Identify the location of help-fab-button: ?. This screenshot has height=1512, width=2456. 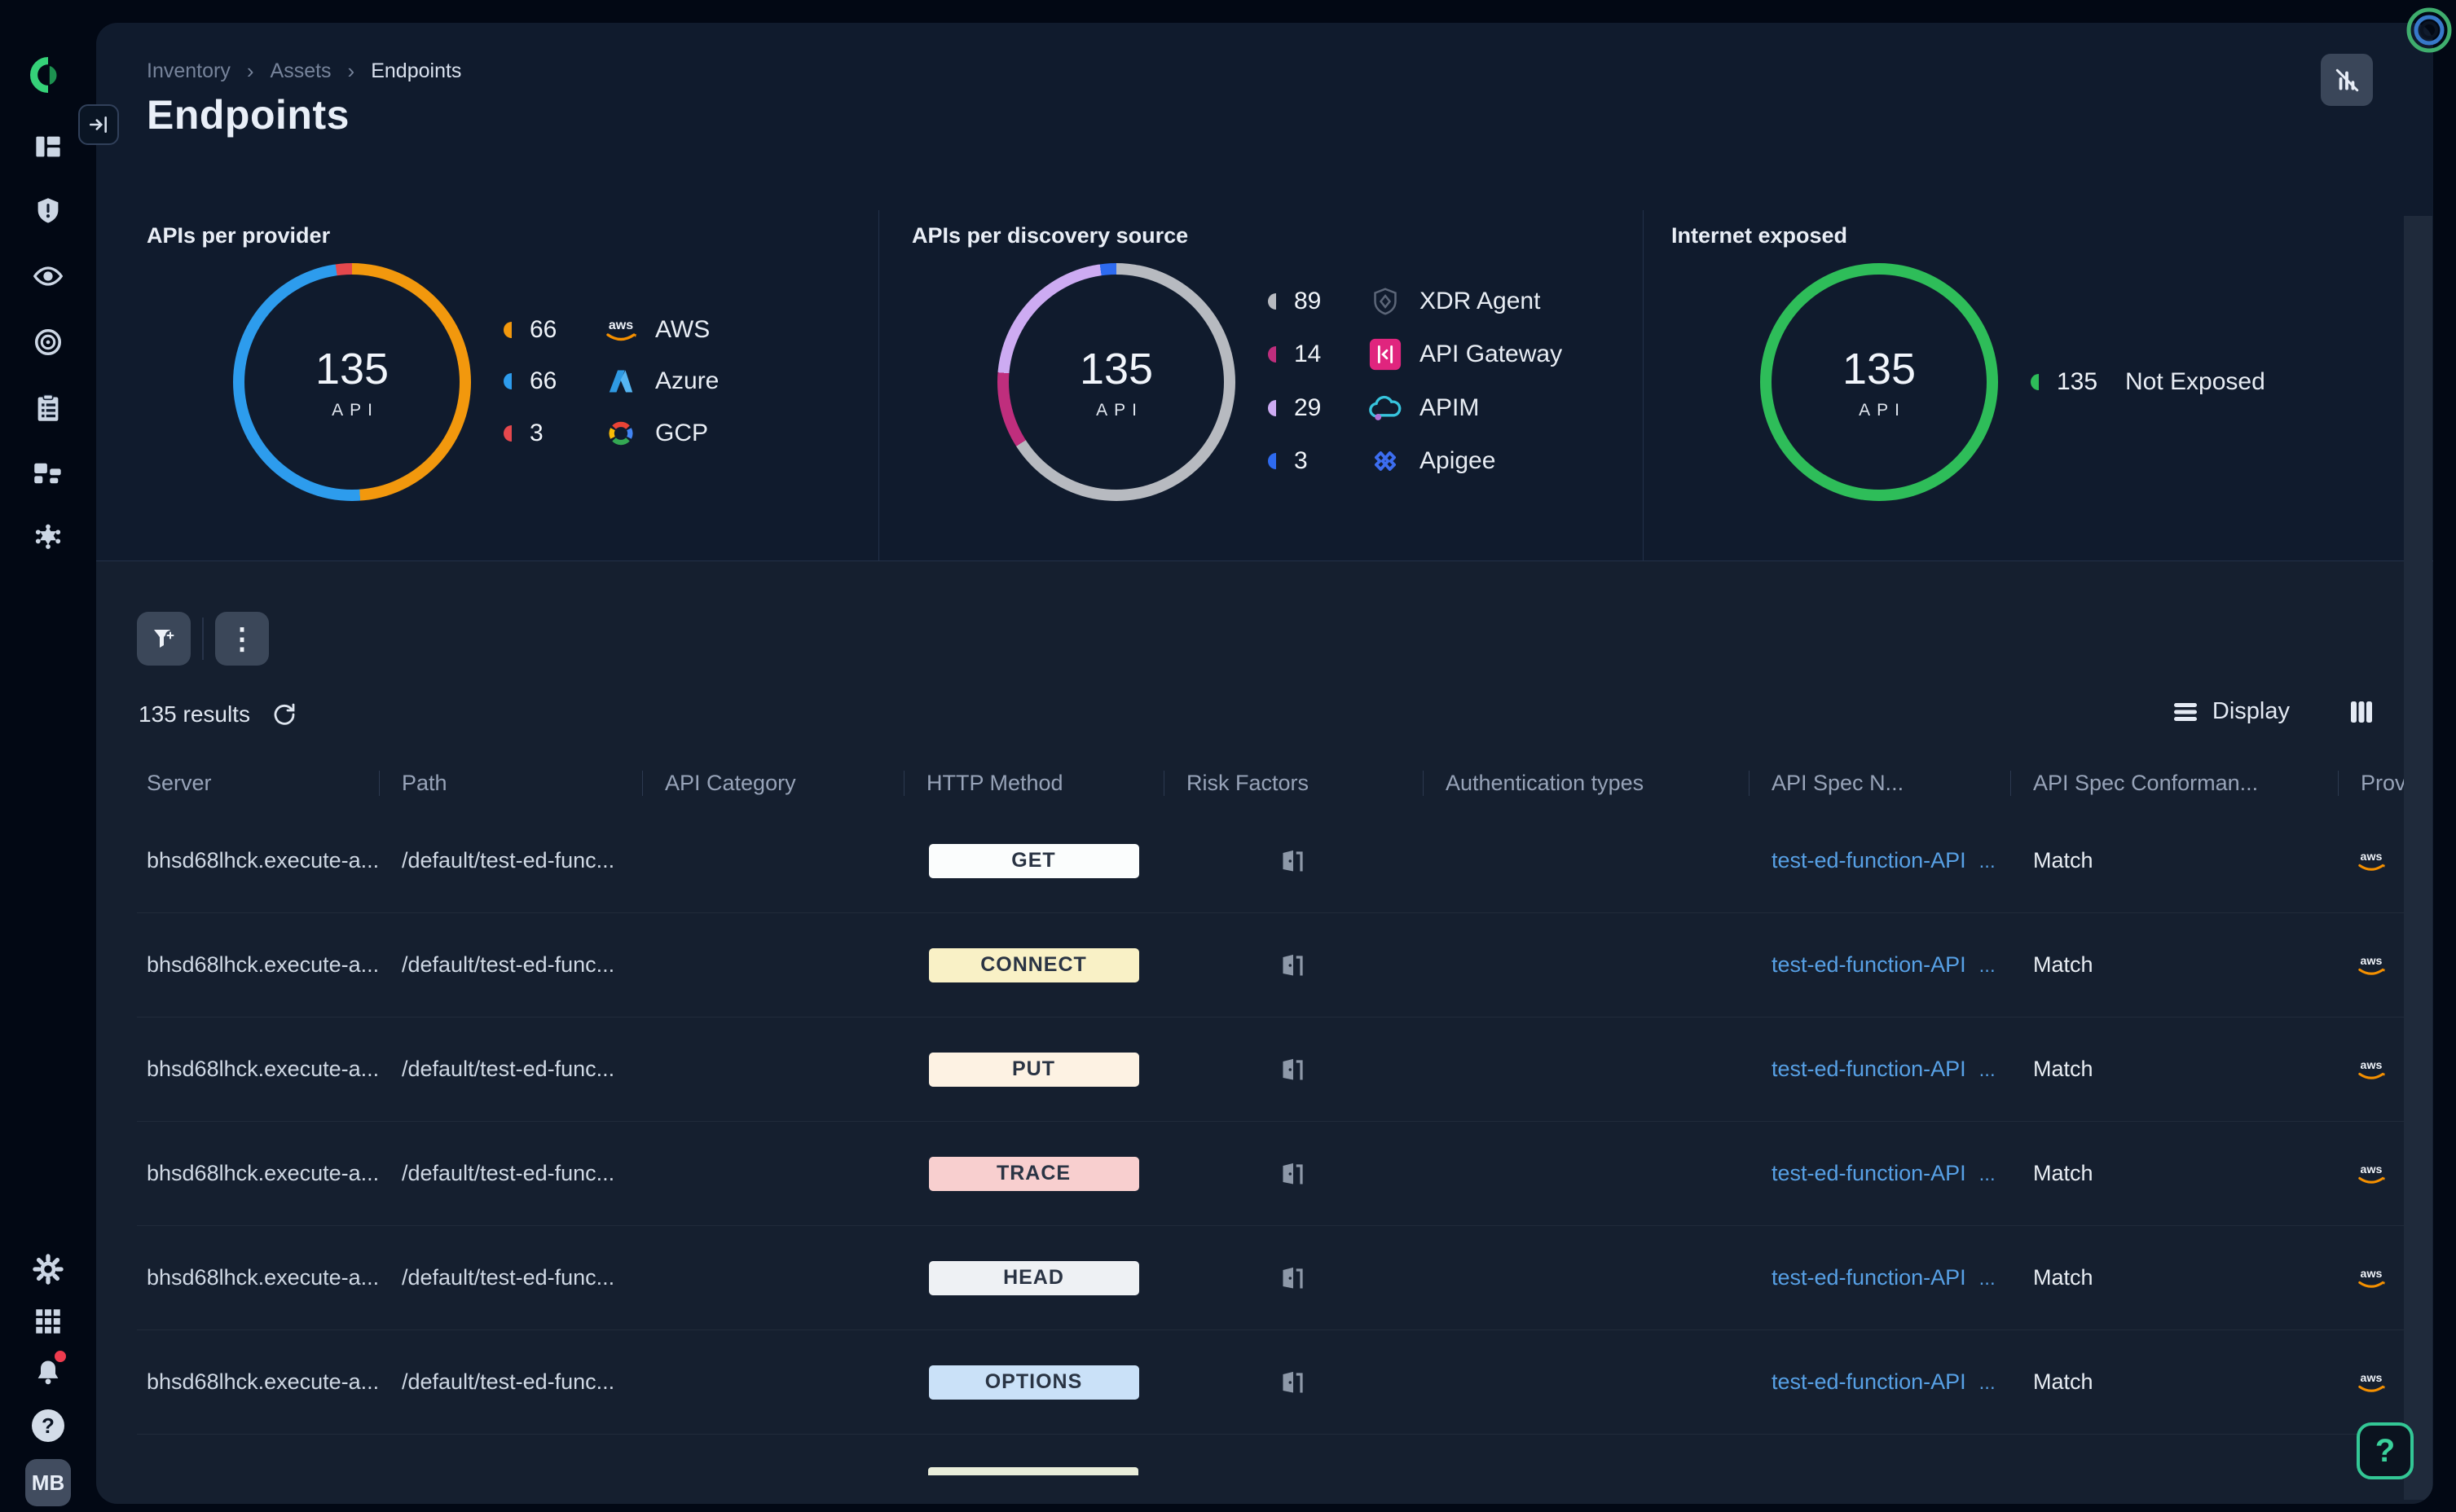
(2385, 1450).